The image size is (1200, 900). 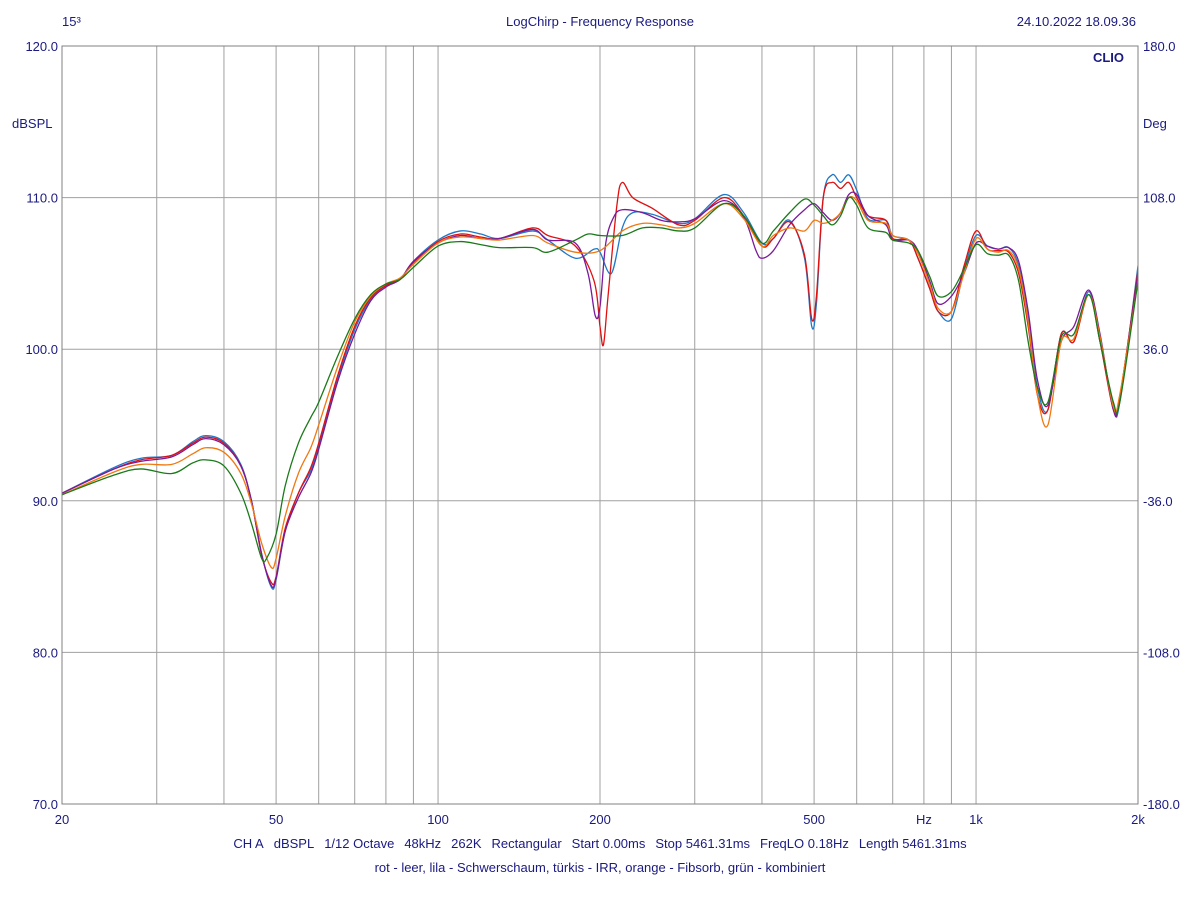 What do you see at coordinates (1159, 46) in the screenshot?
I see `y2-tick-label: 180.0` at bounding box center [1159, 46].